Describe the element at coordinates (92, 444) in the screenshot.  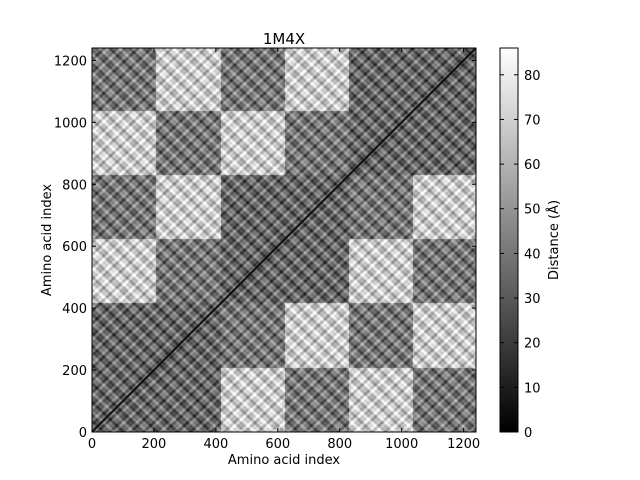
I see `x-tick-label: 0` at that location.